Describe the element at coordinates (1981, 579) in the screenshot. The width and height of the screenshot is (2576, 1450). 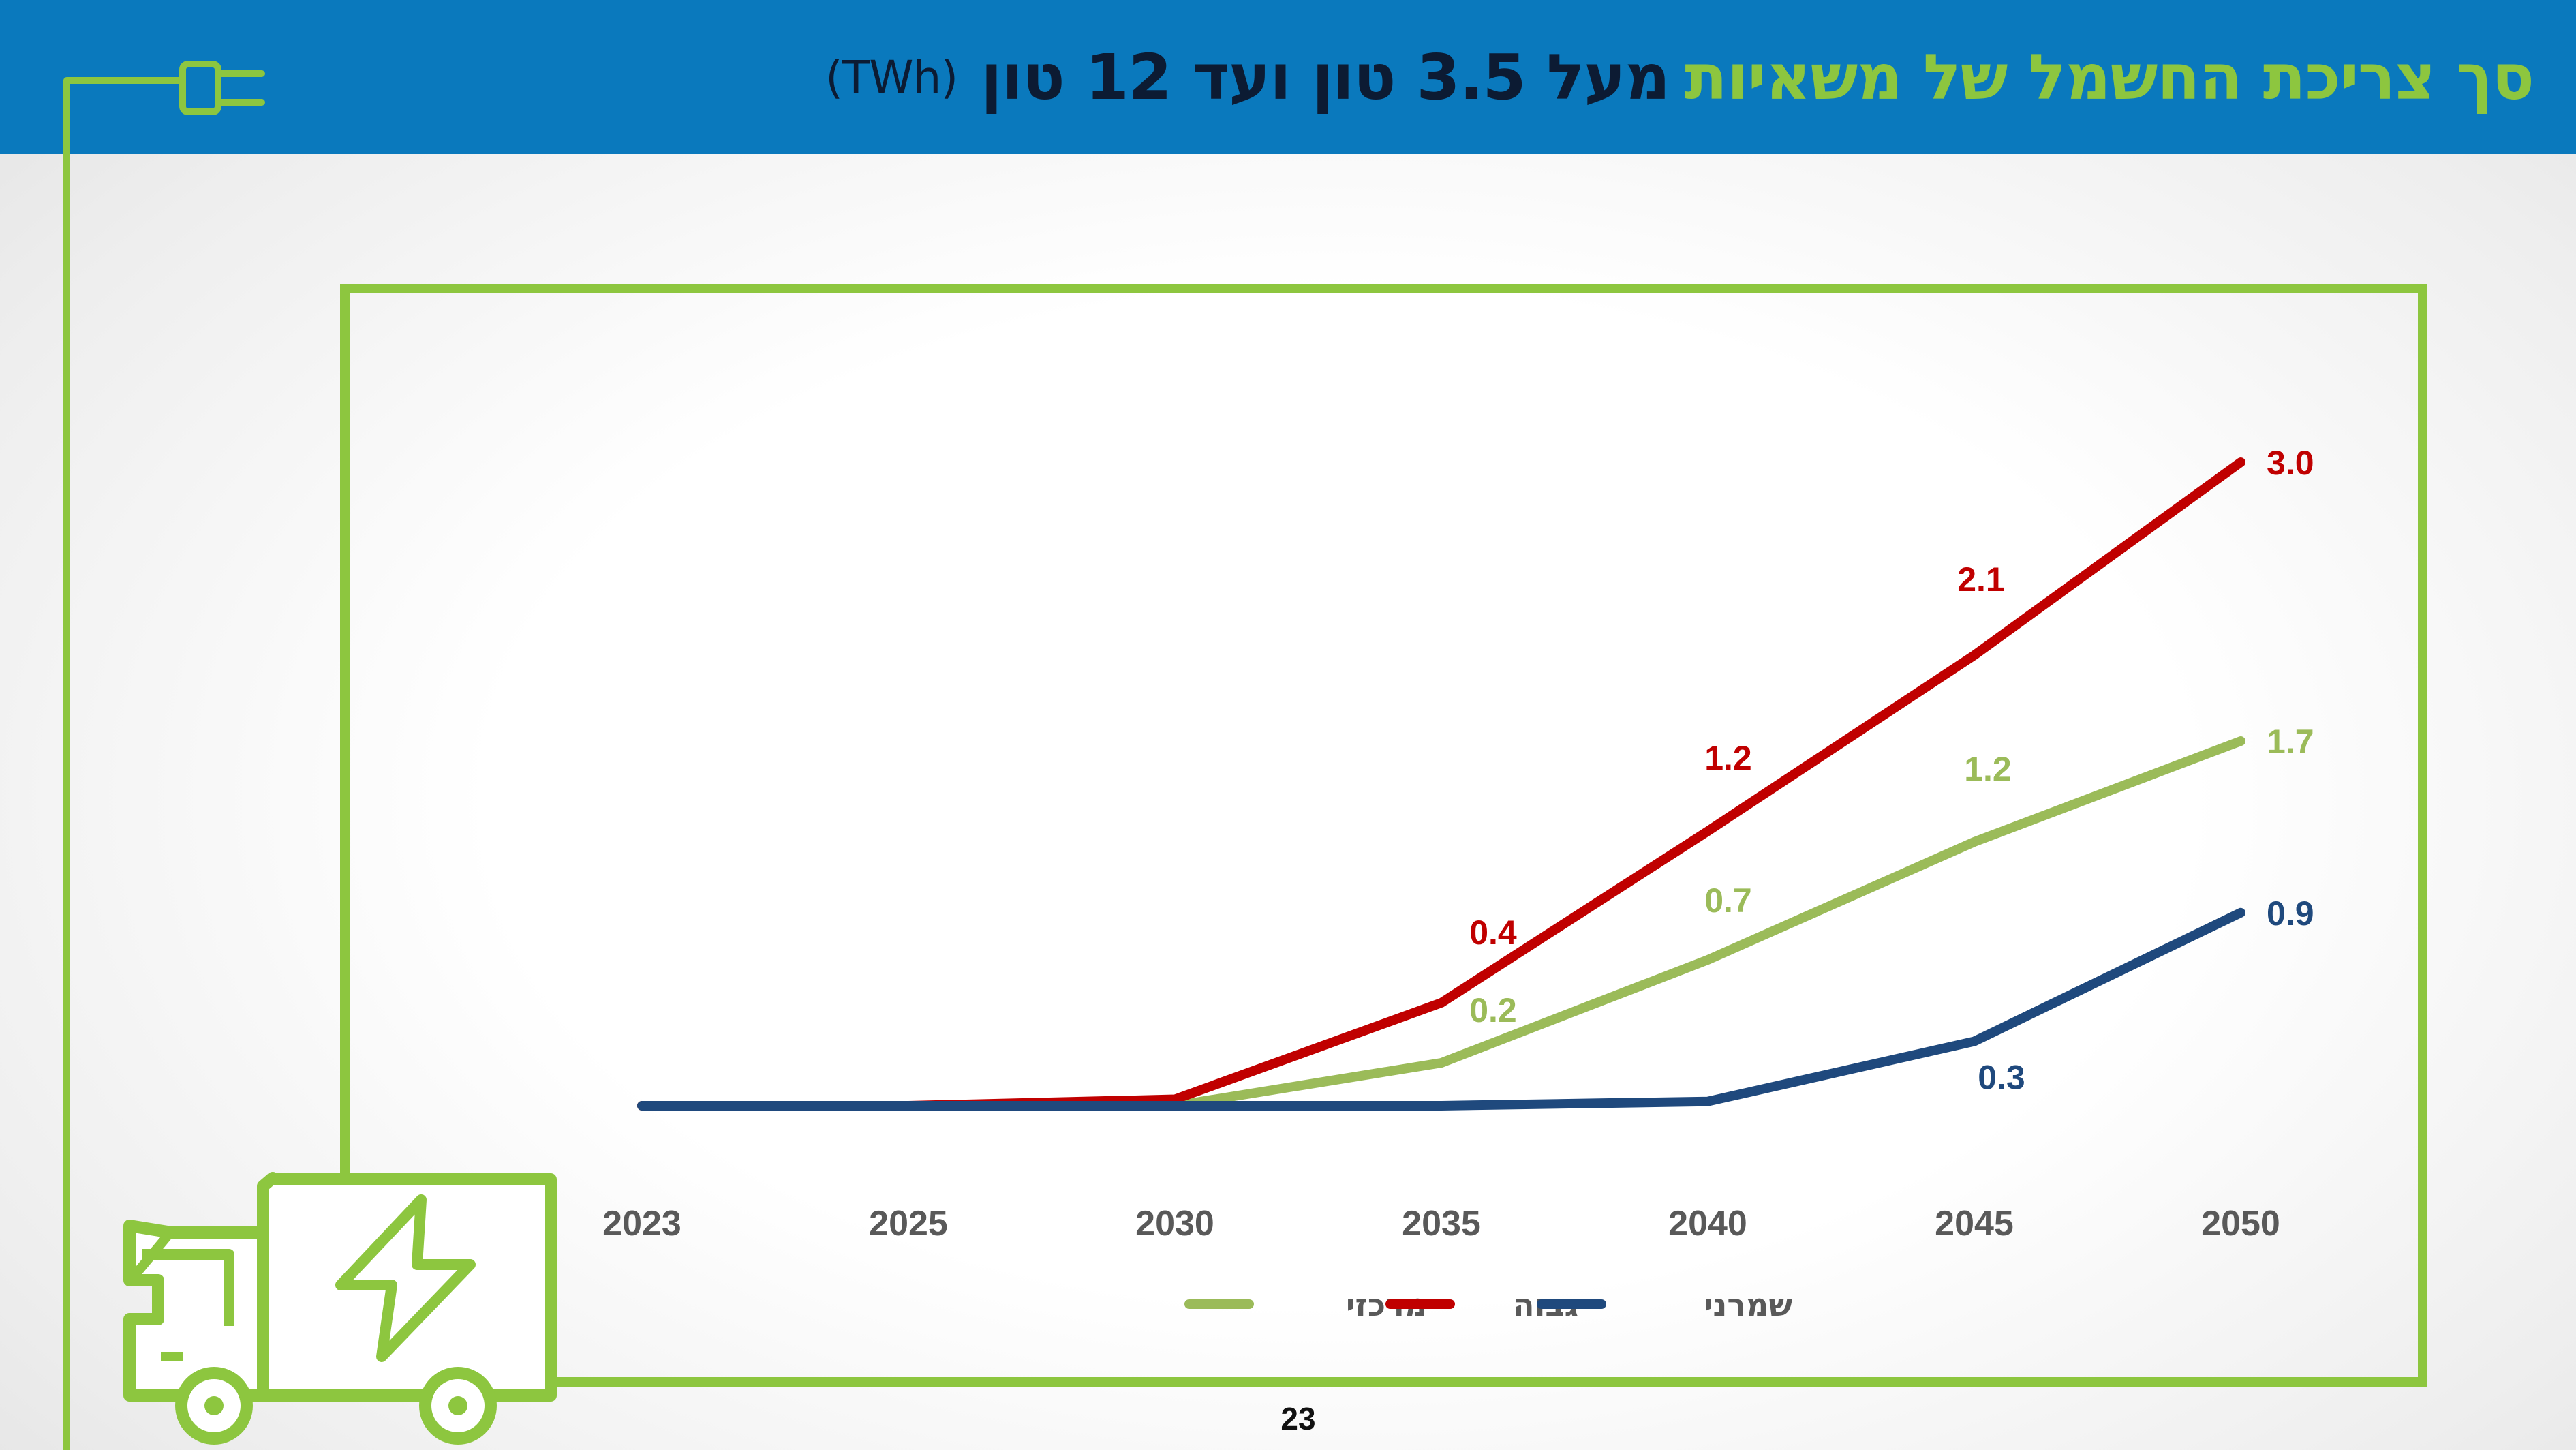
I see `data-label-high-2045: 2.1` at that location.